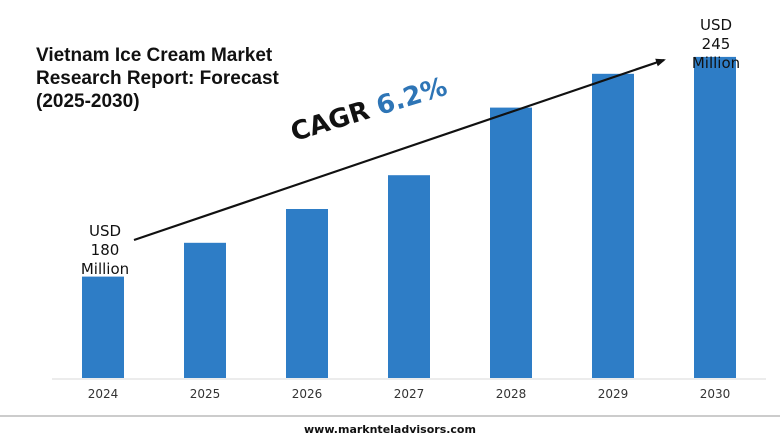 Image resolution: width=780 pixels, height=440 pixels. I want to click on end-label-value: 245, so click(716, 44).